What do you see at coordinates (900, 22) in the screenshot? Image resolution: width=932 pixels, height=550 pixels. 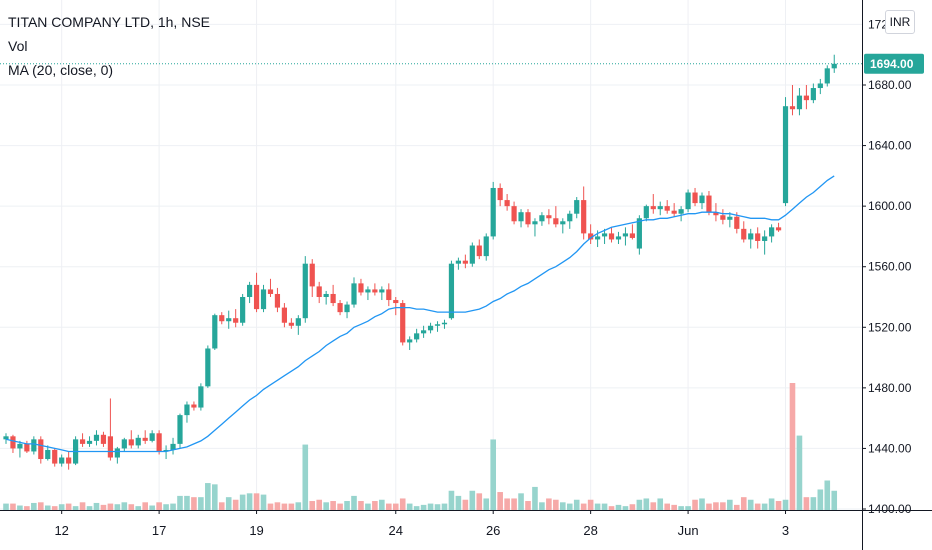 I see `currency-badge: INR` at bounding box center [900, 22].